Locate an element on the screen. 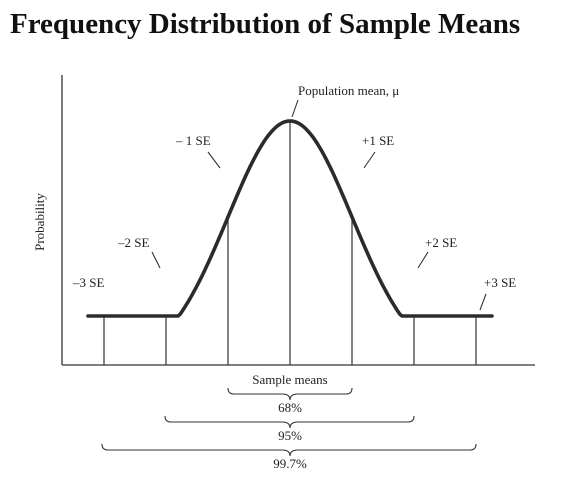 The height and width of the screenshot is (483, 564). label-plus1-se: +1 SE is located at coordinates (378, 140).